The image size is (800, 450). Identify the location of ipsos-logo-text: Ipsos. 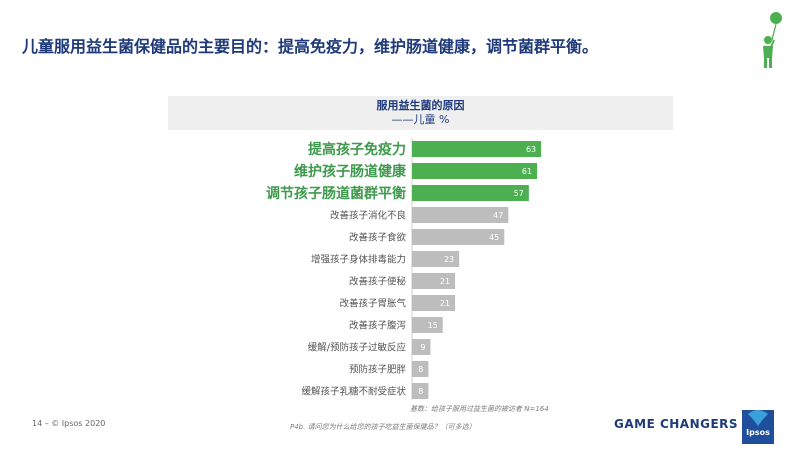
(758, 432).